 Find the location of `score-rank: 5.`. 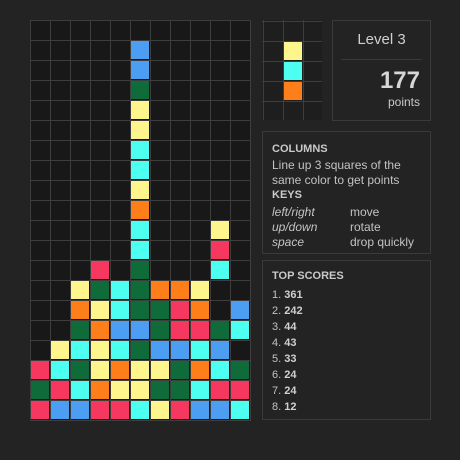

score-rank: 5. is located at coordinates (277, 359).